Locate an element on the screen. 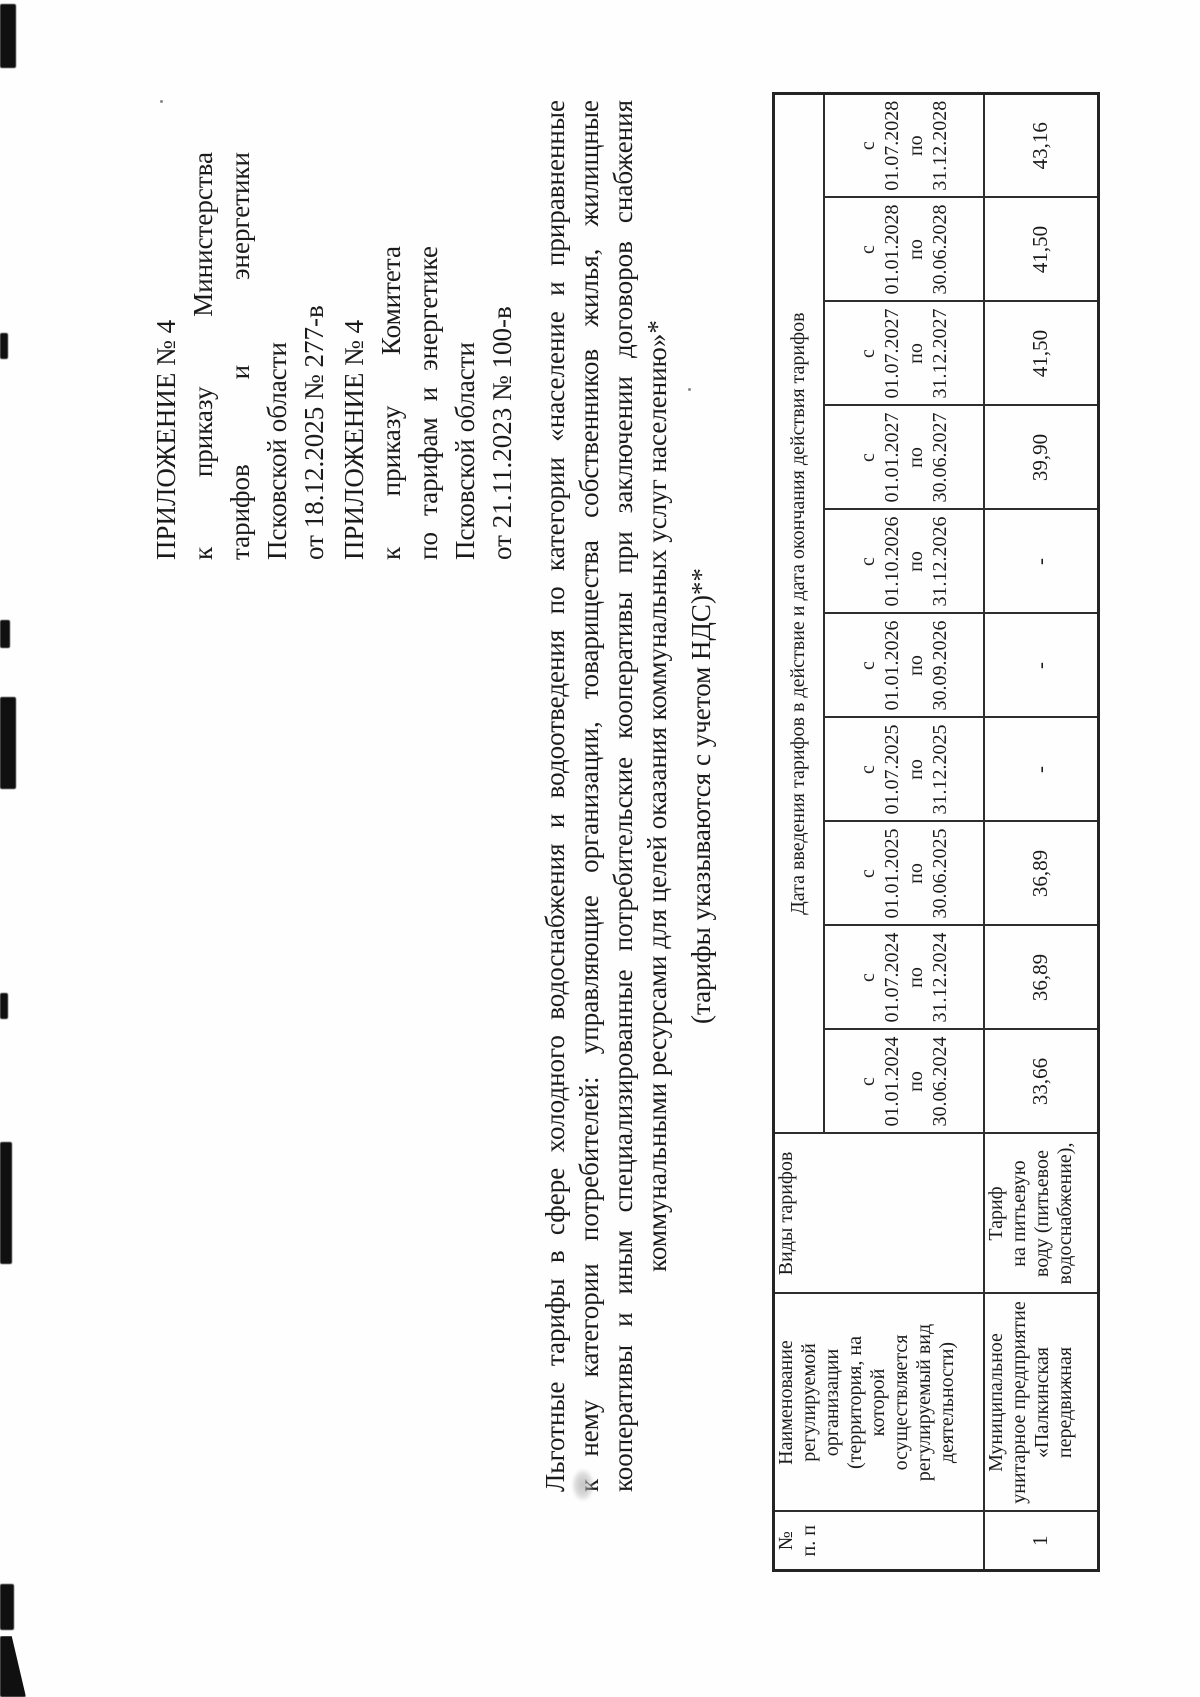 This screenshot has height=1697, width=1200. col-header-period-1: с 01.01.2024 по 30.06.2024 is located at coordinates (903, 1081).